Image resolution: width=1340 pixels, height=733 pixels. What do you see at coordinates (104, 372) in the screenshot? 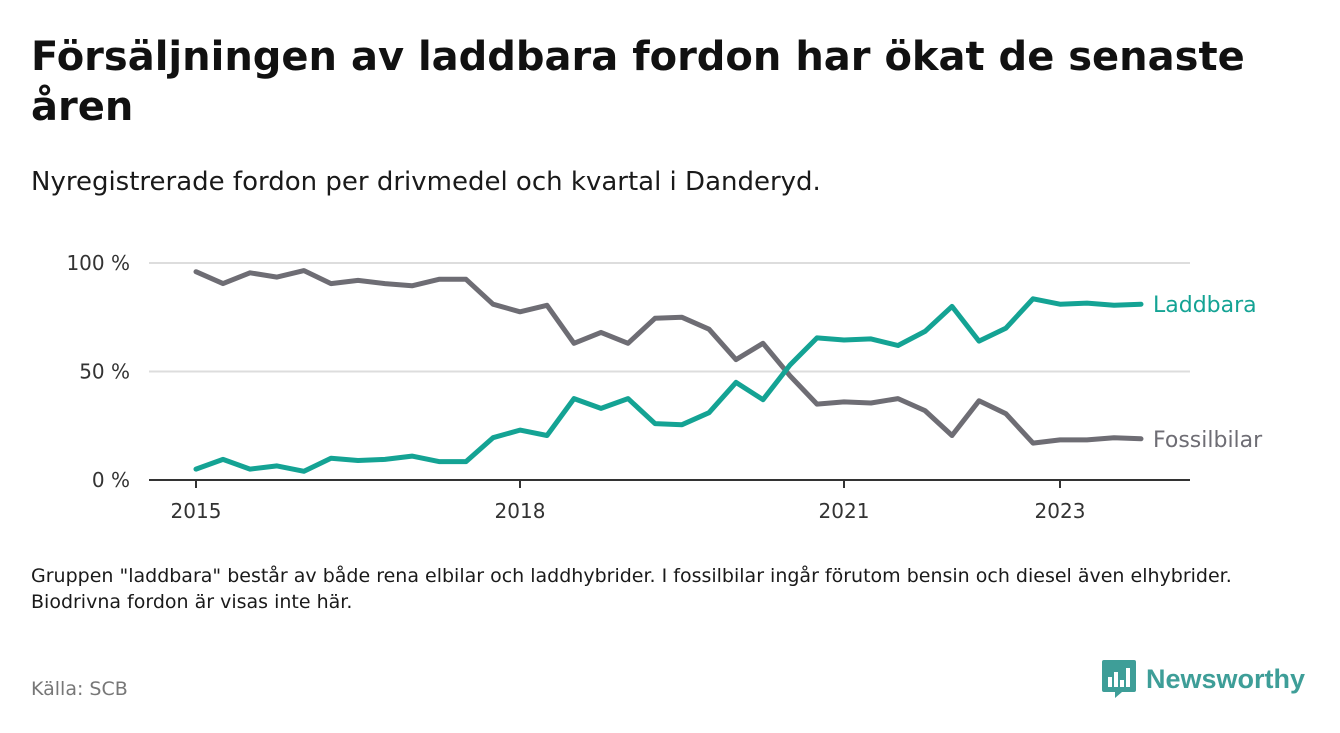
I see `y-tick-label: 50 %` at bounding box center [104, 372].